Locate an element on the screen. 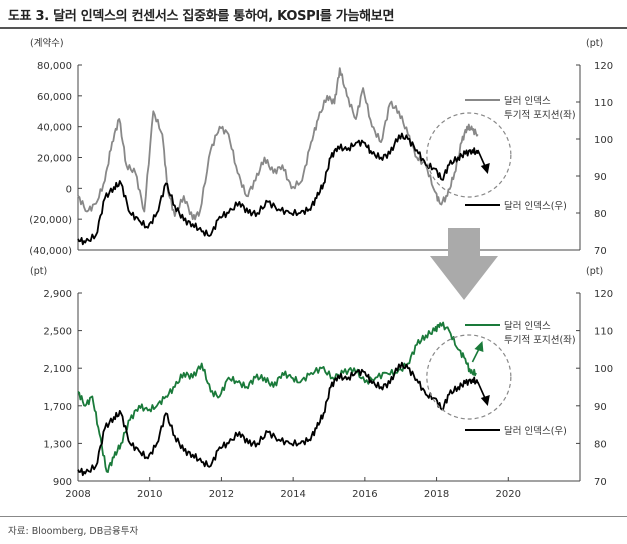  transition-down-arrow is located at coordinates (464, 264).